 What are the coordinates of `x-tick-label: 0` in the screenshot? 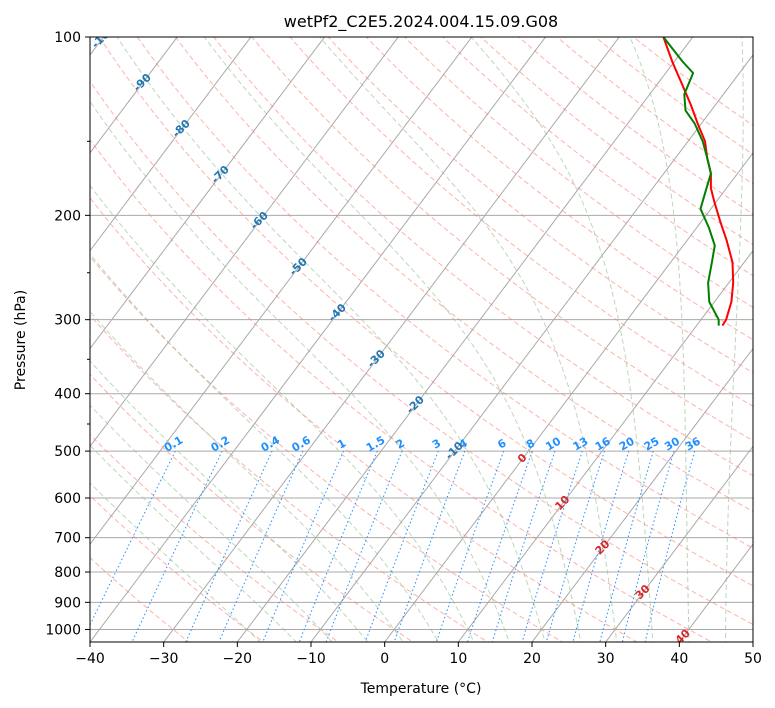 It's located at (384, 659).